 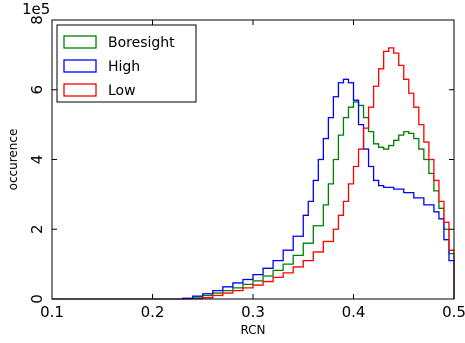 I want to click on y-tick-label: 2, so click(x=37, y=229).